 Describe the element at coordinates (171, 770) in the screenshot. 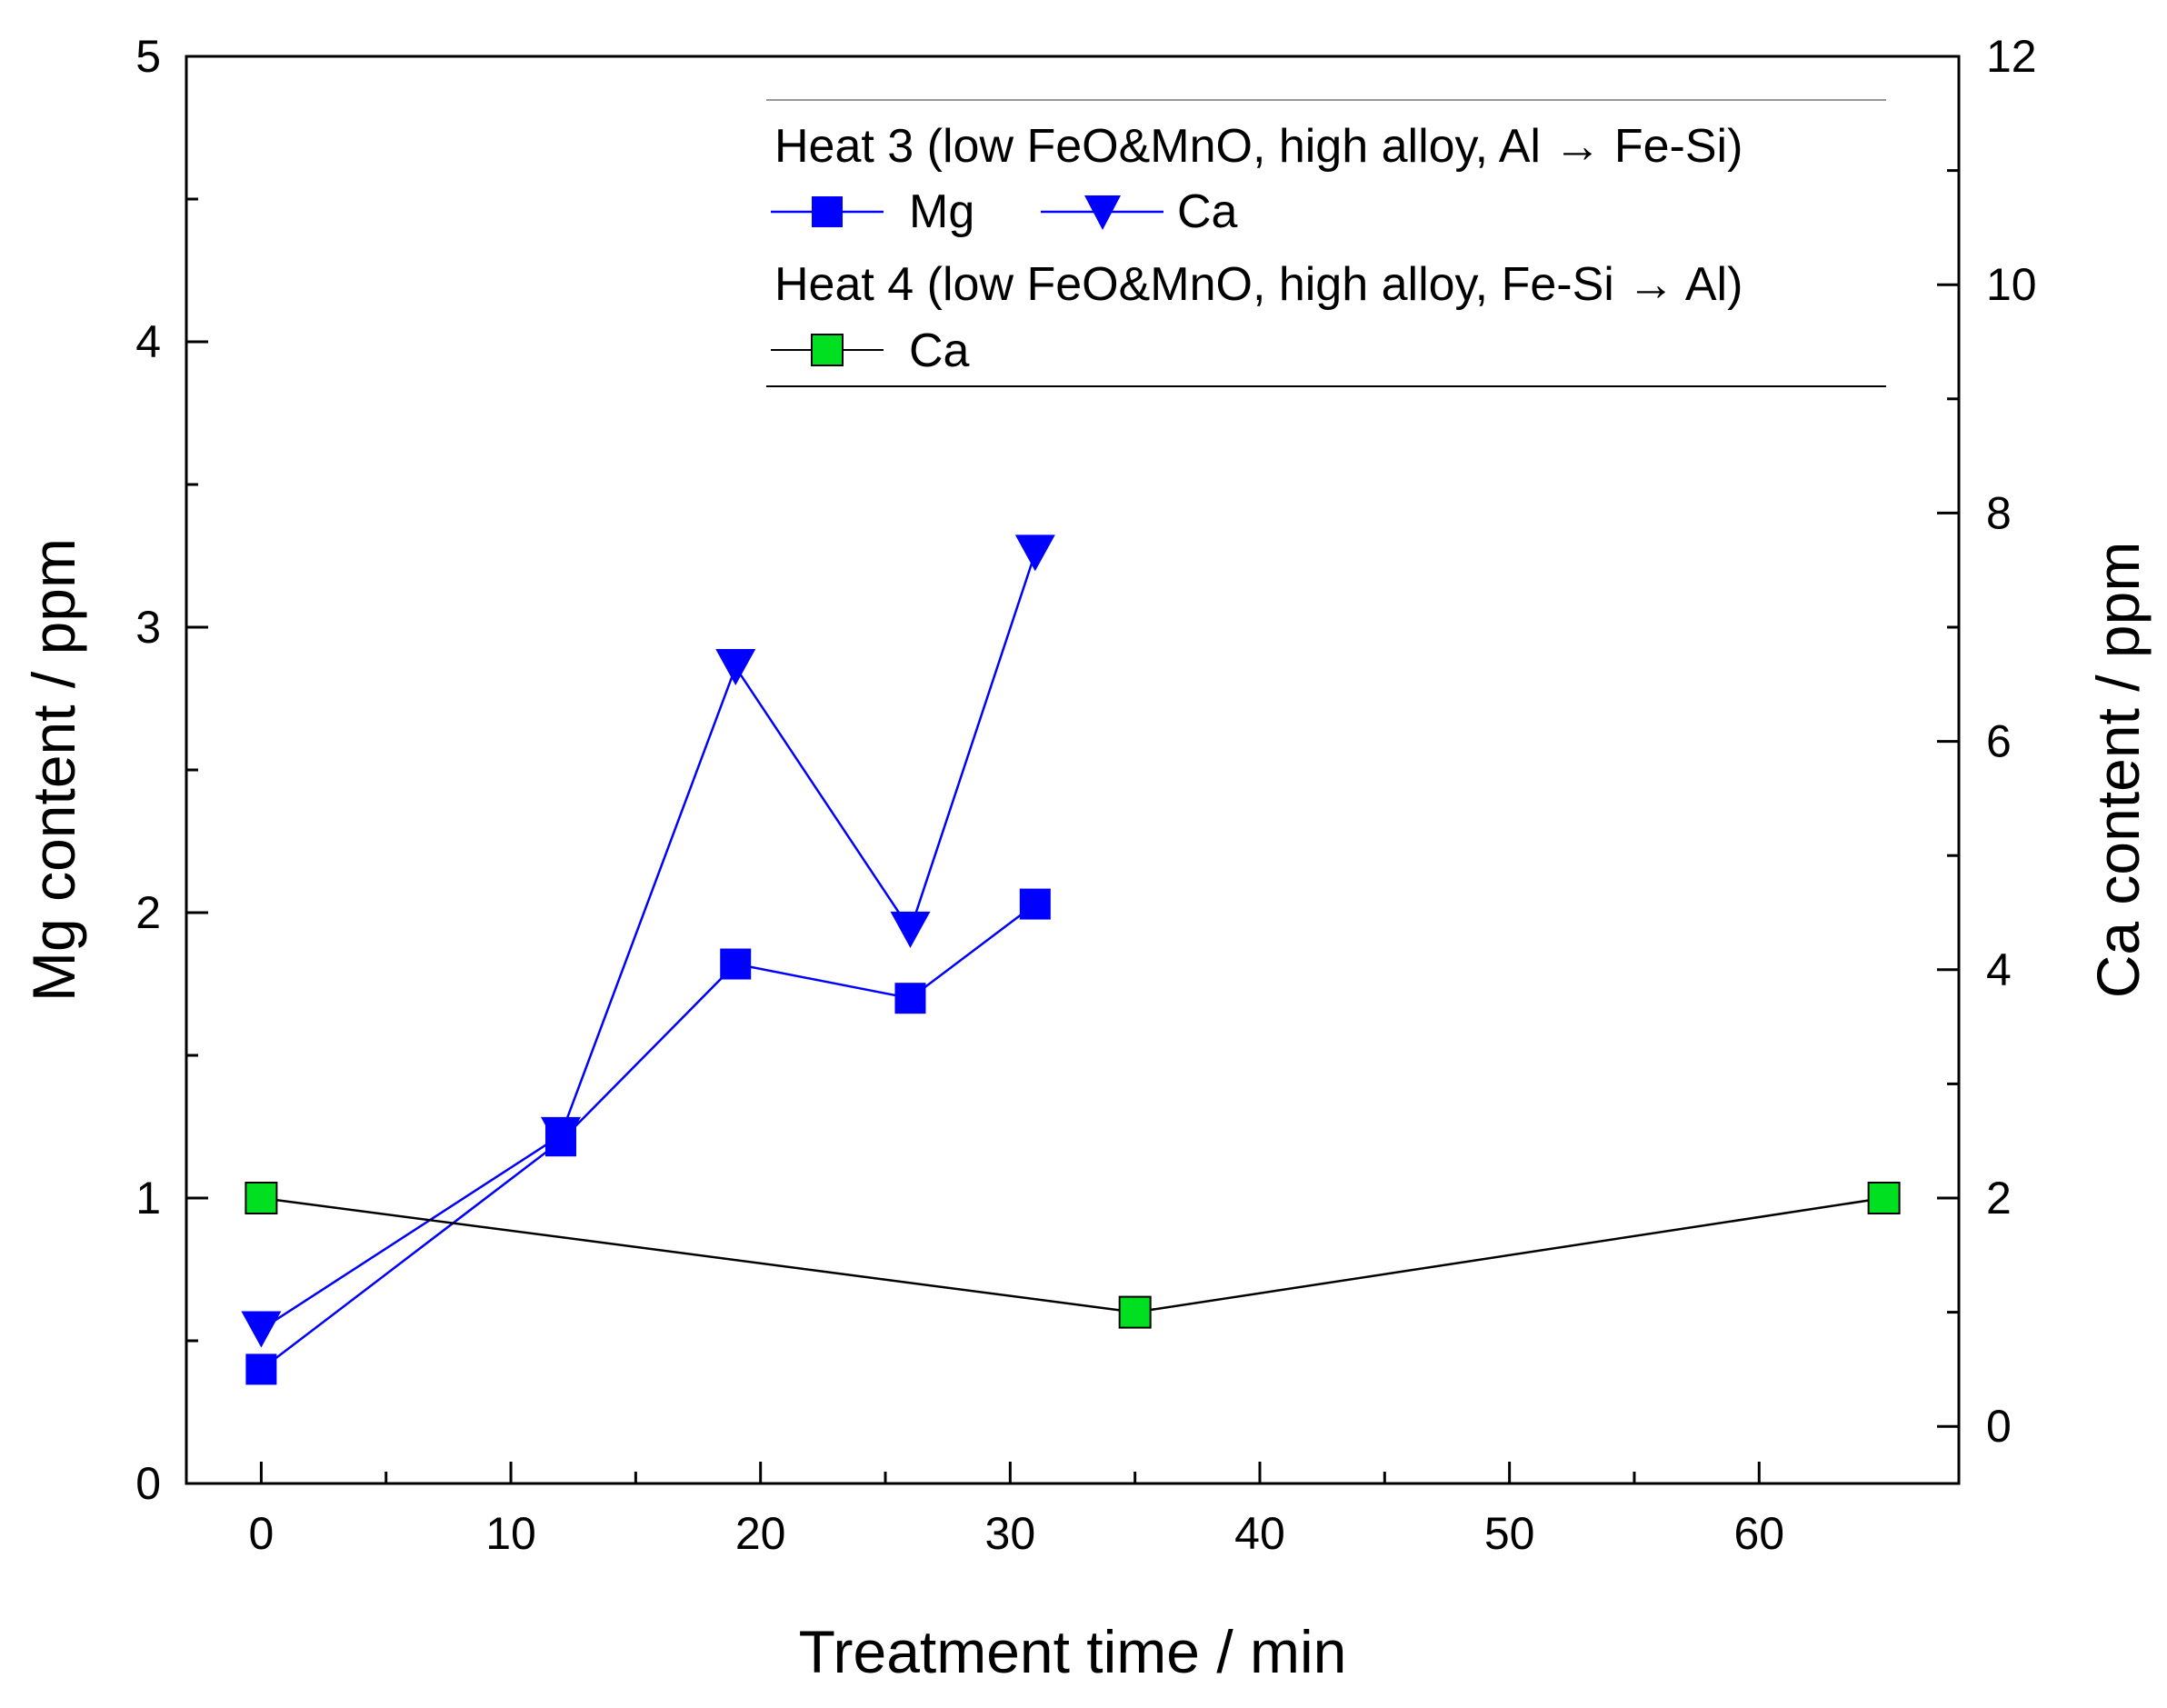

I see `y-axis-ticks: 0 1 2 3 4 5` at that location.